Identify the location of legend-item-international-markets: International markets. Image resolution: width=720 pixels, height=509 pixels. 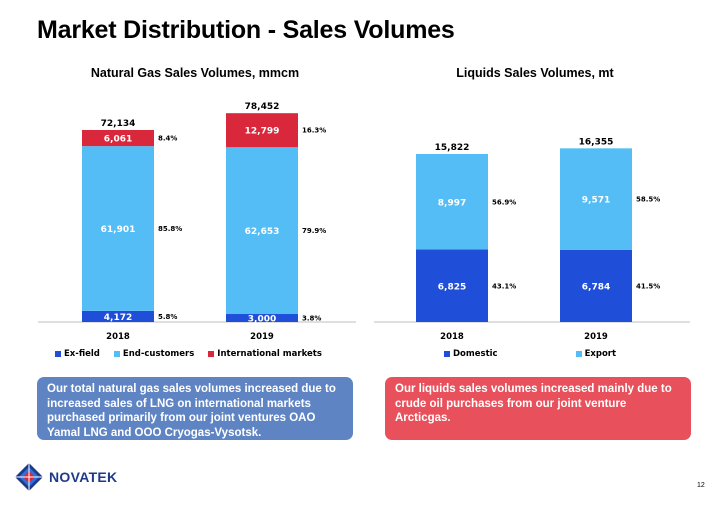
(265, 354).